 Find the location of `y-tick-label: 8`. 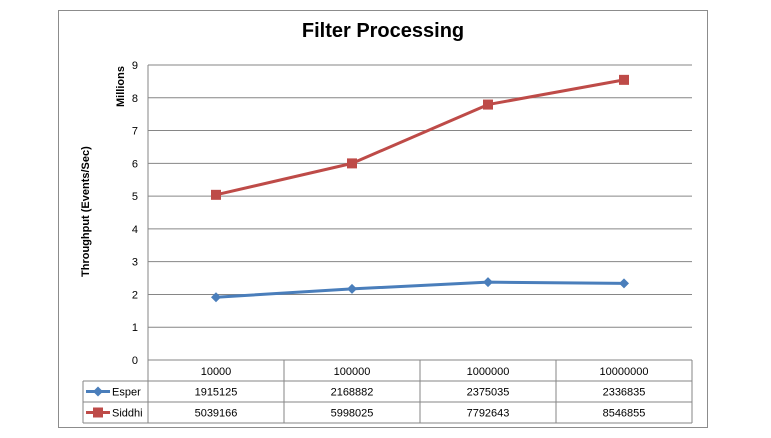

y-tick-label: 8 is located at coordinates (135, 99).